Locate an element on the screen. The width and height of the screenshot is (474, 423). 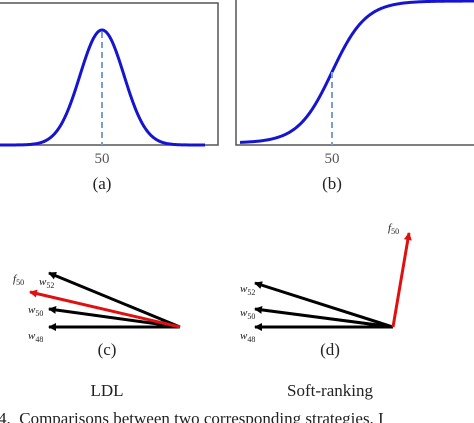
subfigure-caption: (b) is located at coordinates (332, 183).